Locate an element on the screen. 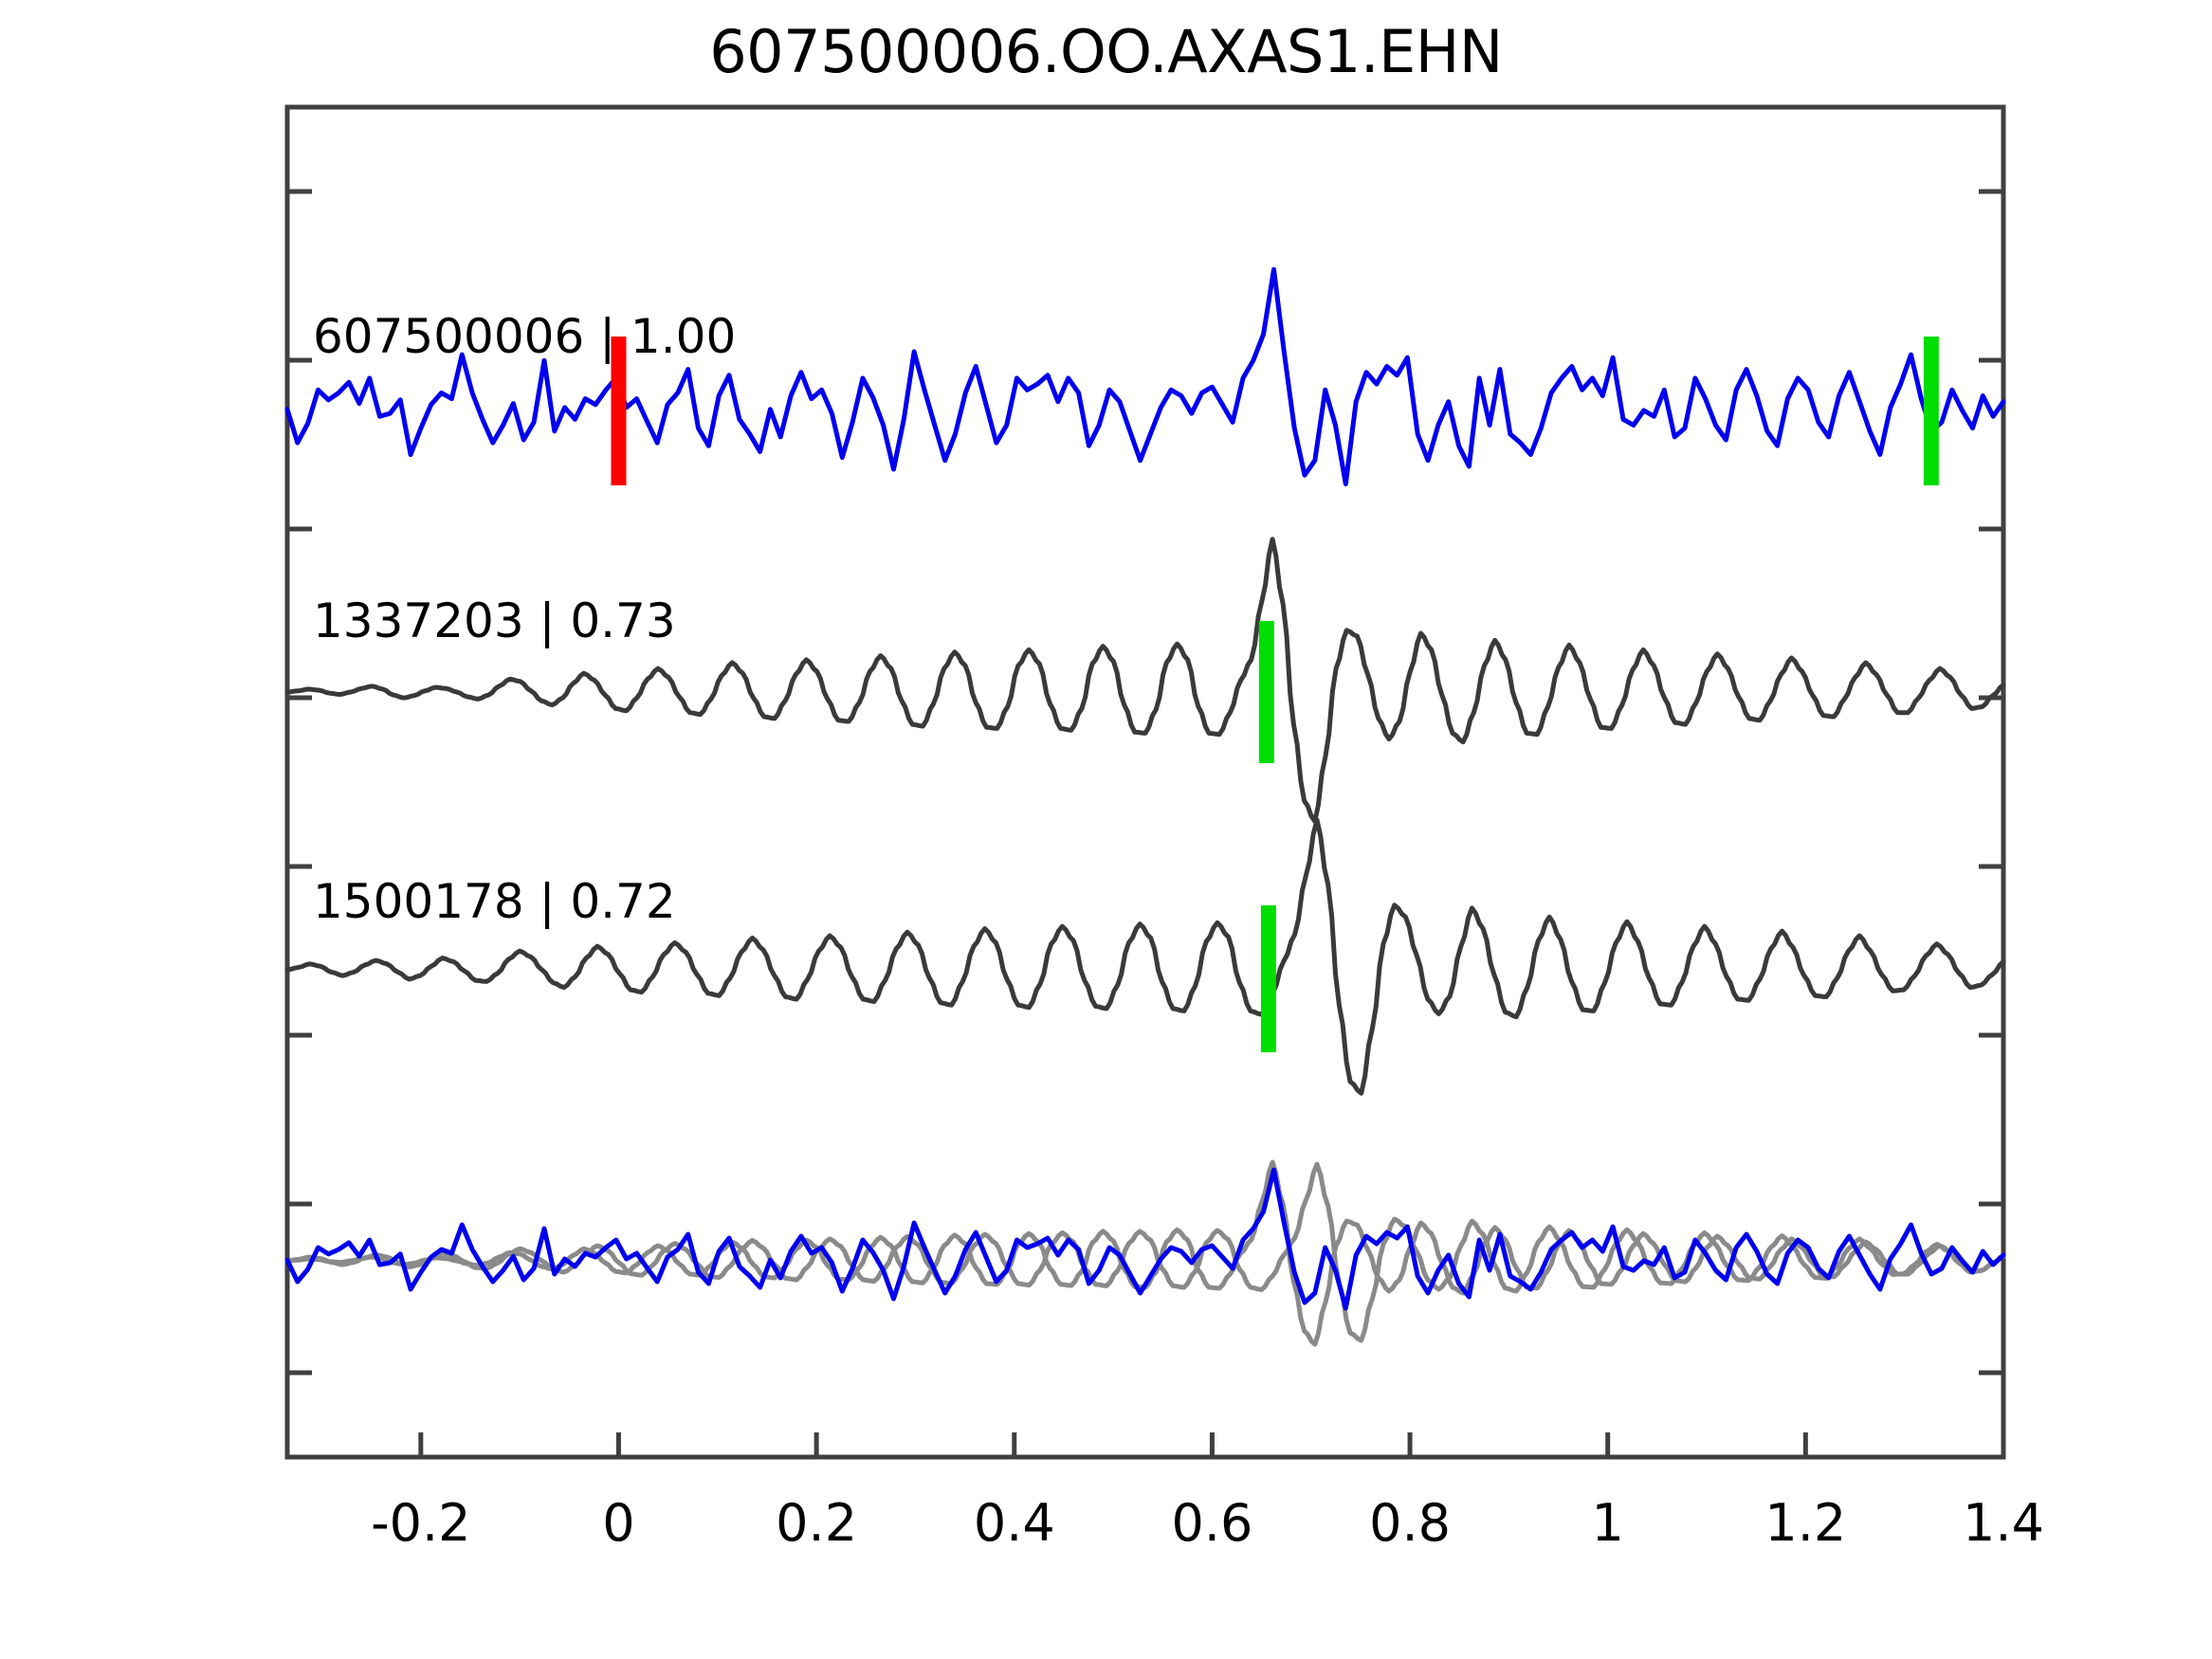  trace-label-1337203: 1337203 | 0.73 is located at coordinates (494, 620).